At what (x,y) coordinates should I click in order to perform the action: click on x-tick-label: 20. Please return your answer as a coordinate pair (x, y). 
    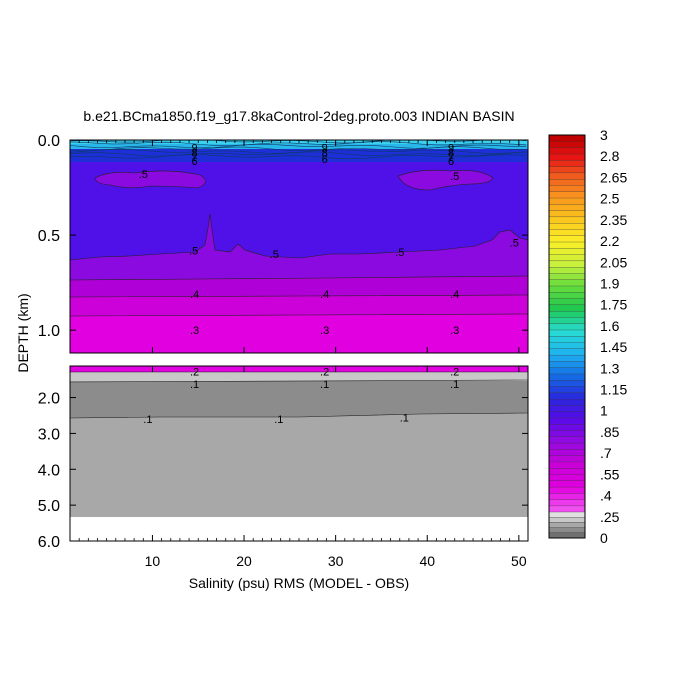
    Looking at the image, I should click on (244, 561).